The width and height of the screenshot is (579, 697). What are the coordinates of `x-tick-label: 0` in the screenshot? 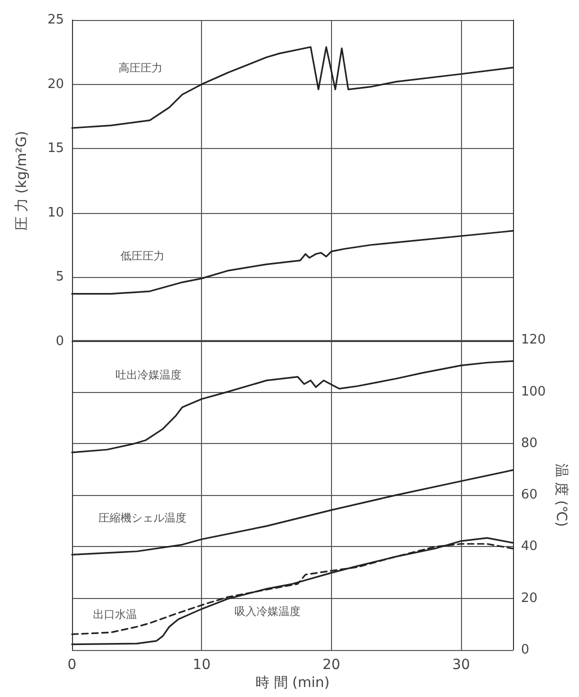 It's located at (72, 665).